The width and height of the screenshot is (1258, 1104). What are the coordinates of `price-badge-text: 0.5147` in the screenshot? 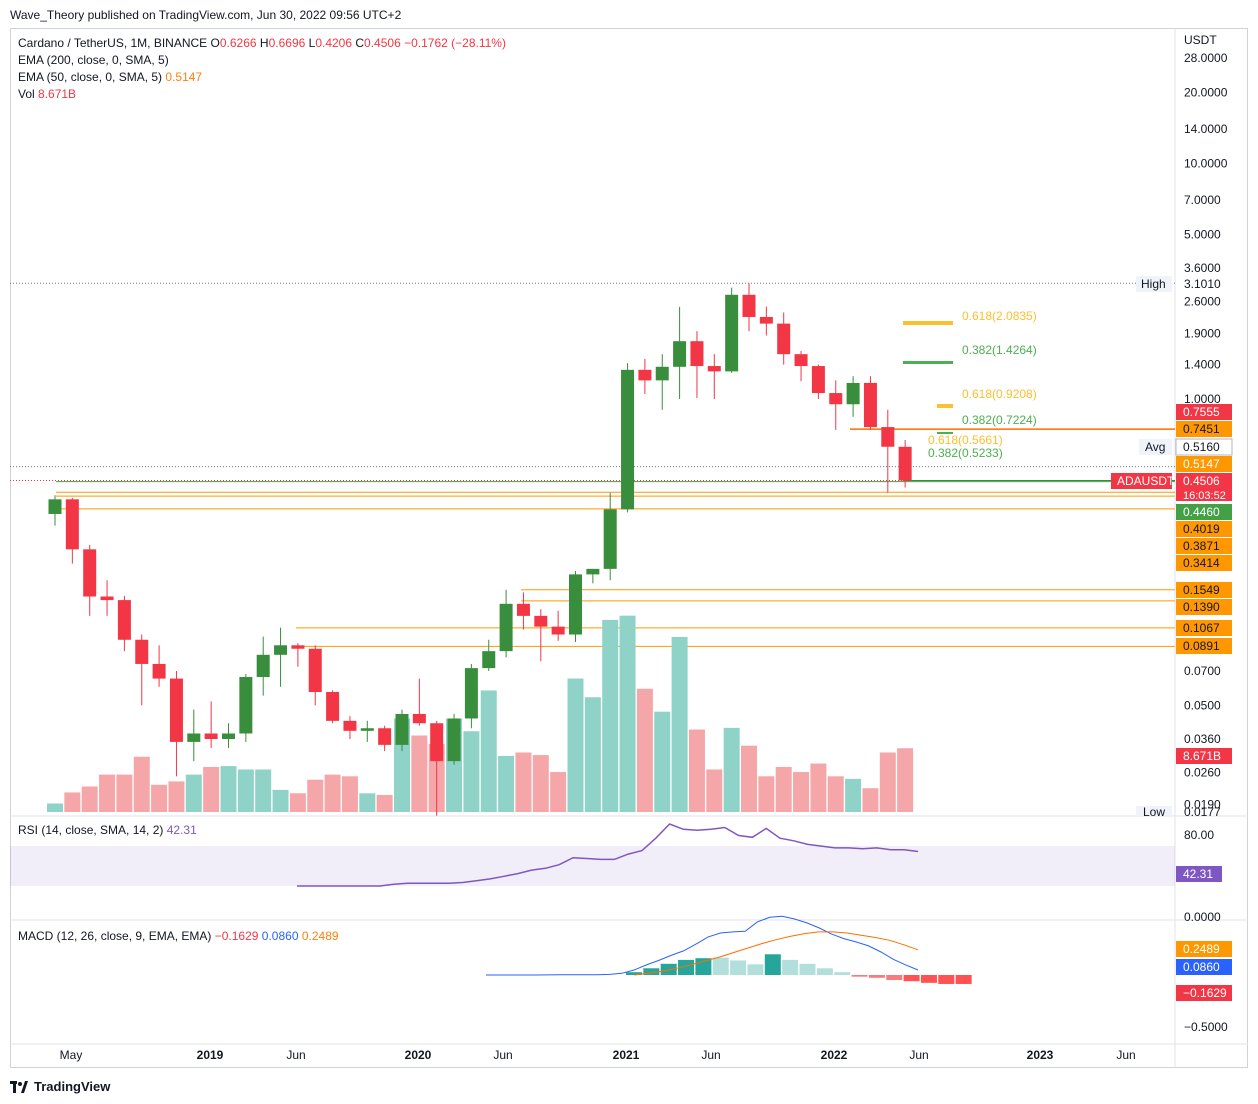 It's located at (1201, 464).